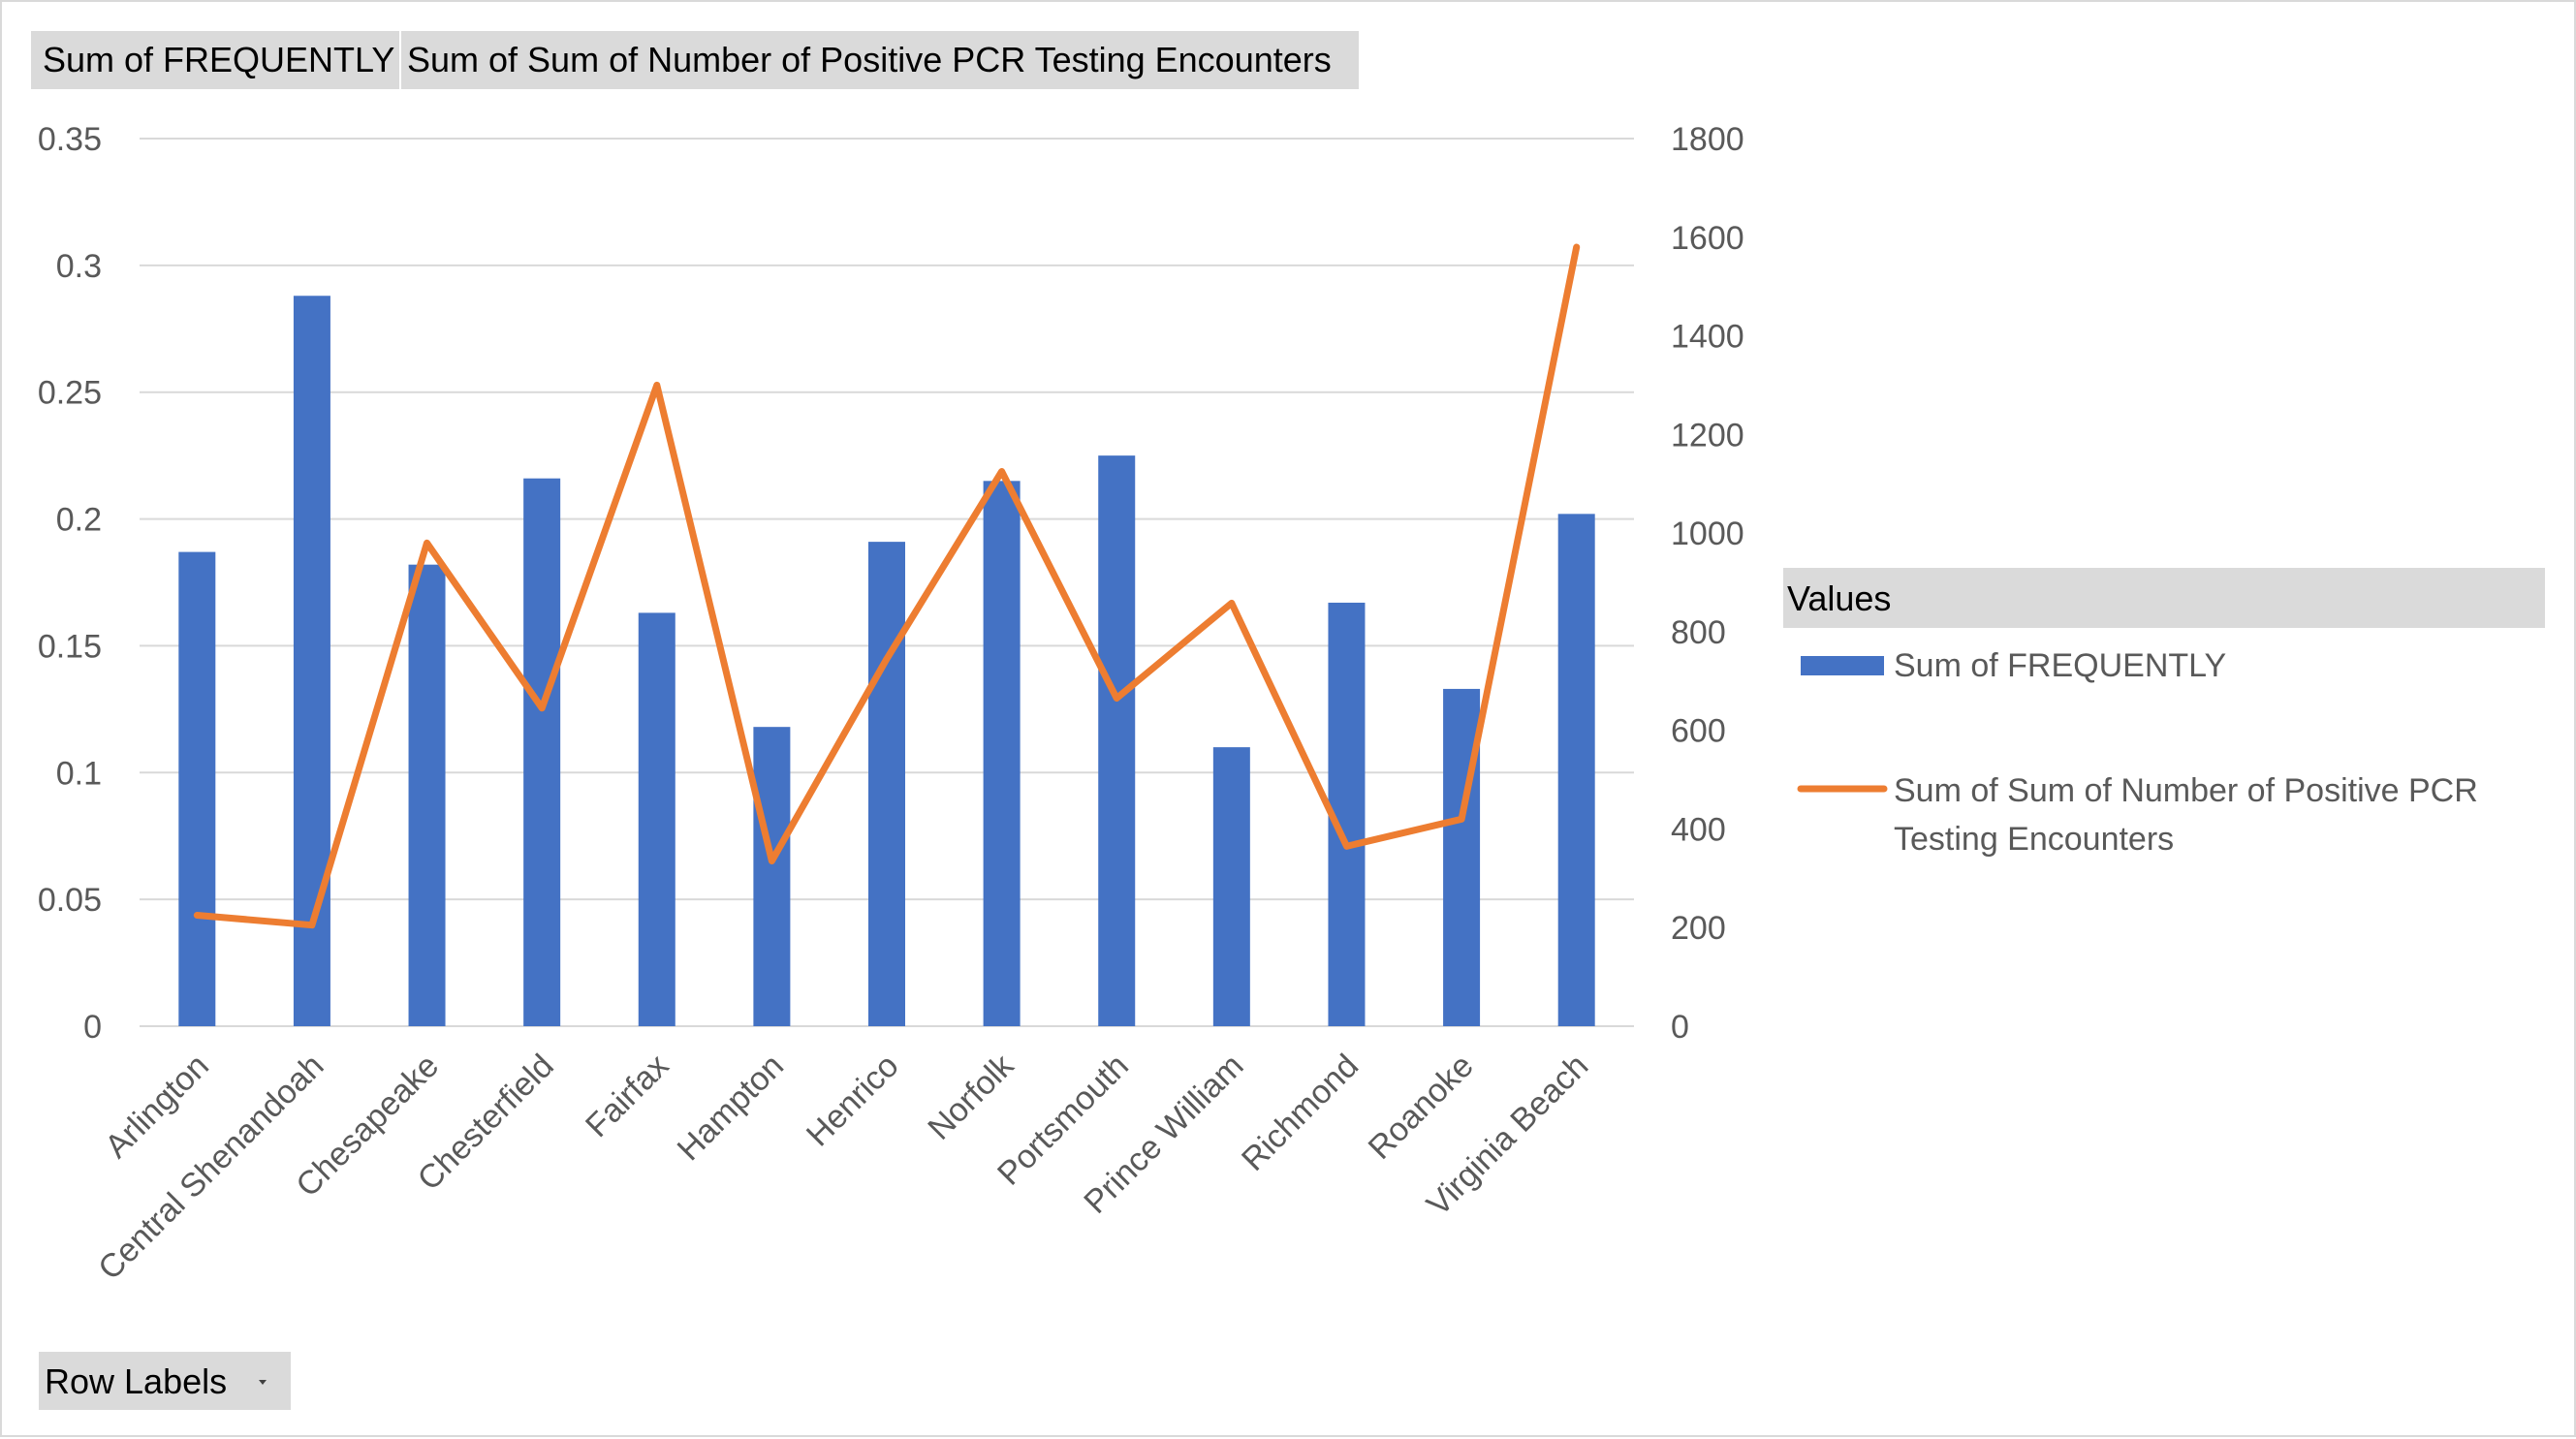  I want to click on primary-tick-label: 0.35, so click(70, 139).